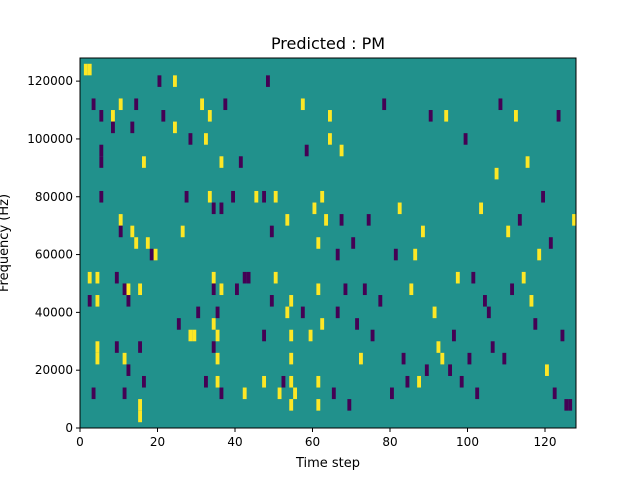 This screenshot has width=640, height=480. I want to click on x-axis: 0 20 40 60 80 100 120, so click(316, 438).